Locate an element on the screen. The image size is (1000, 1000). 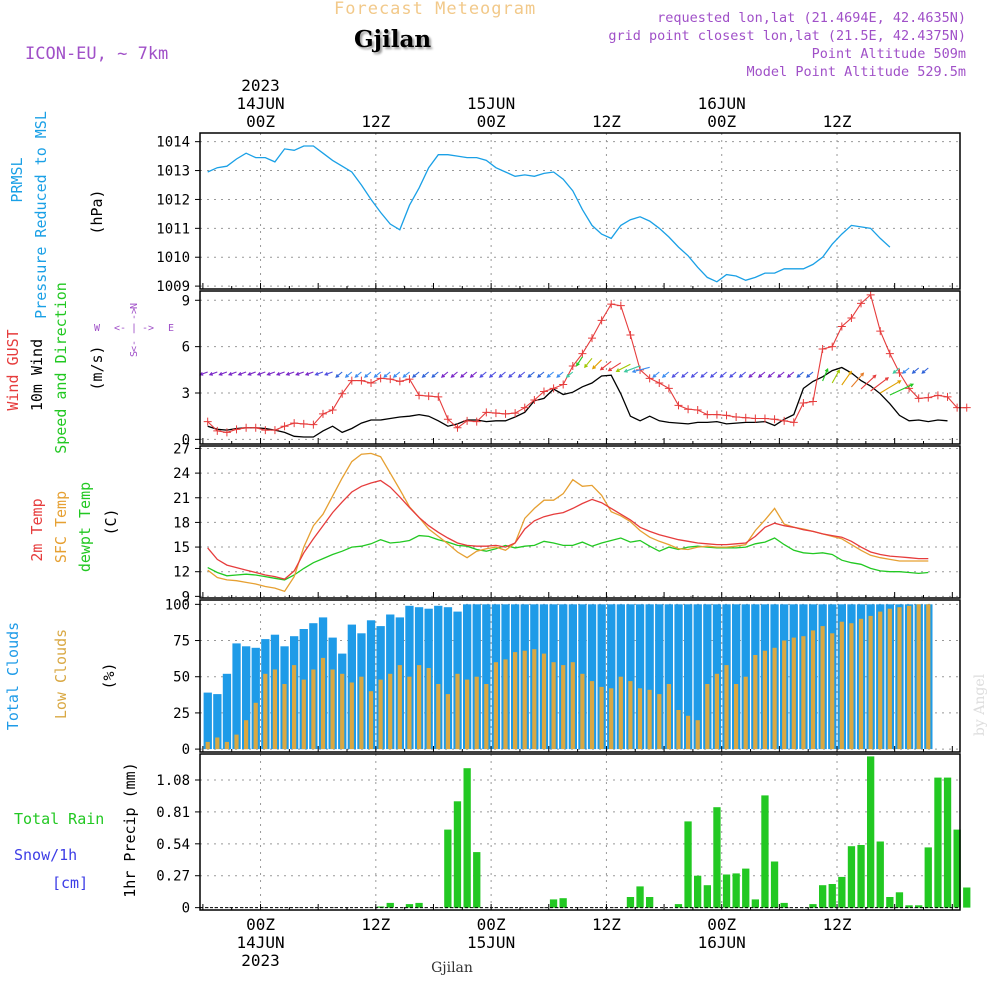
bottom-date-label: 16JUN is located at coordinates (722, 942).